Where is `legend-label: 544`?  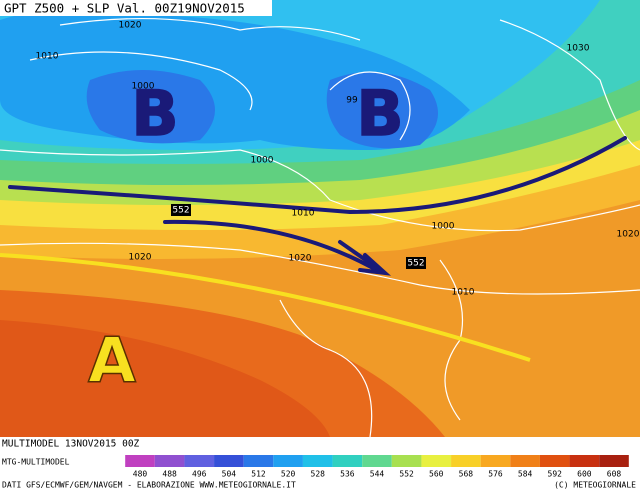
legend-label: 544 is located at coordinates (377, 474).